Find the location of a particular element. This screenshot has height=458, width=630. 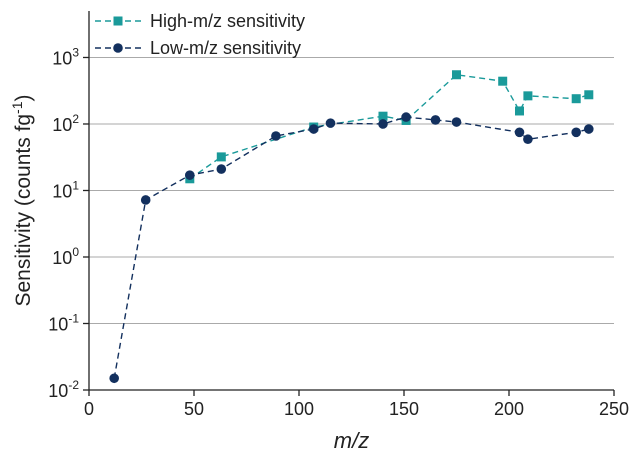

y-tick-label: 10³ is located at coordinates (65, 56).